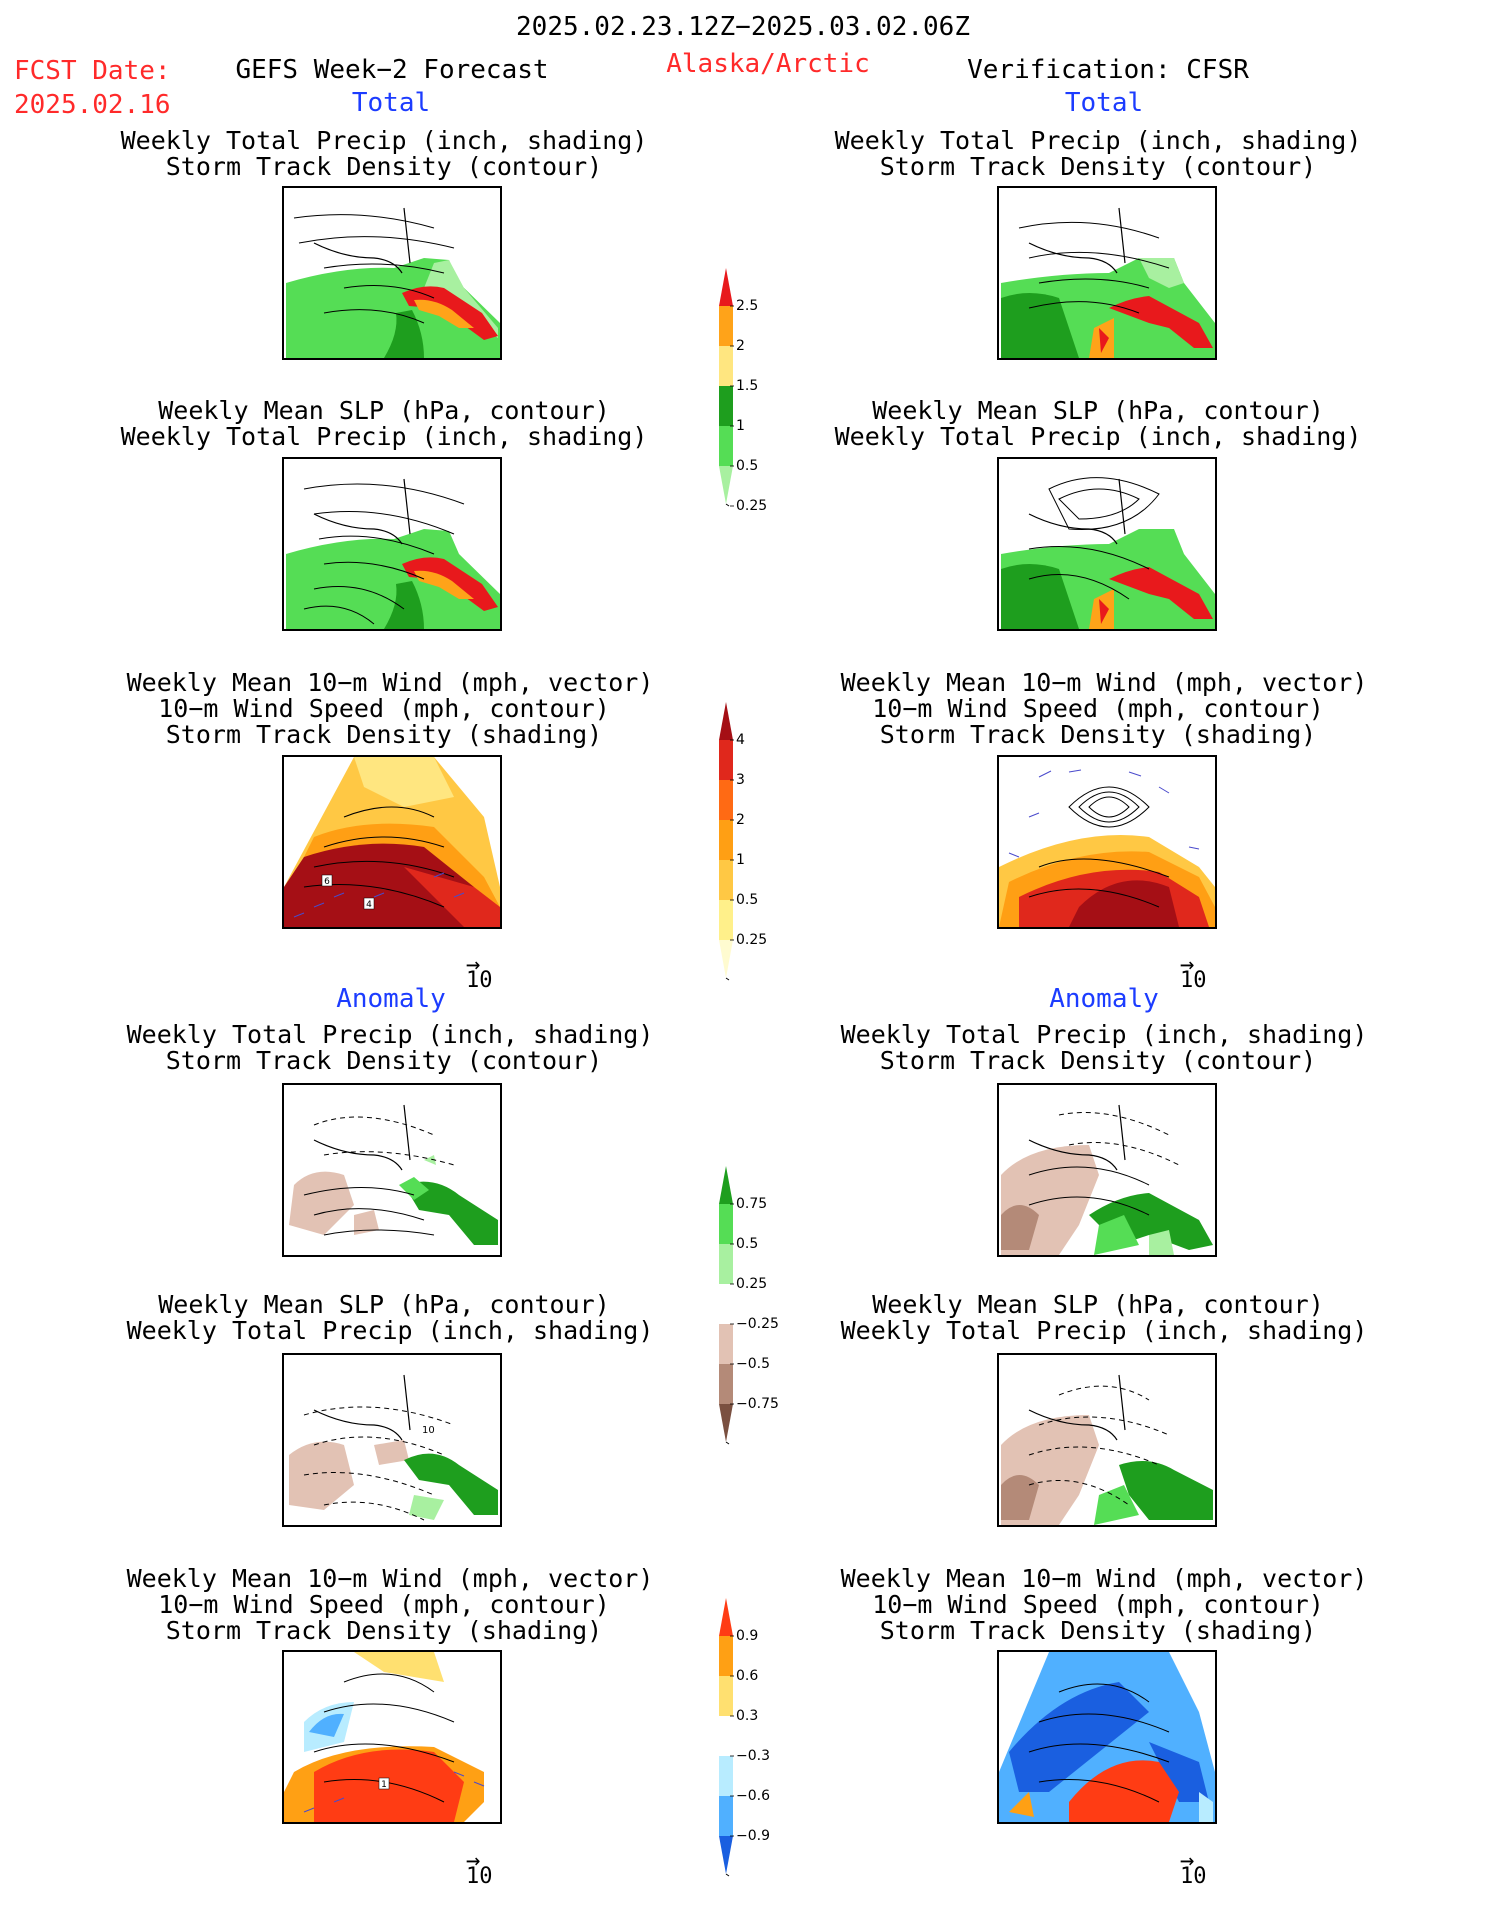 The image size is (1487, 1925). What do you see at coordinates (392, 70) in the screenshot?
I see `left-column-title: GEFS Week−2 Forecast` at bounding box center [392, 70].